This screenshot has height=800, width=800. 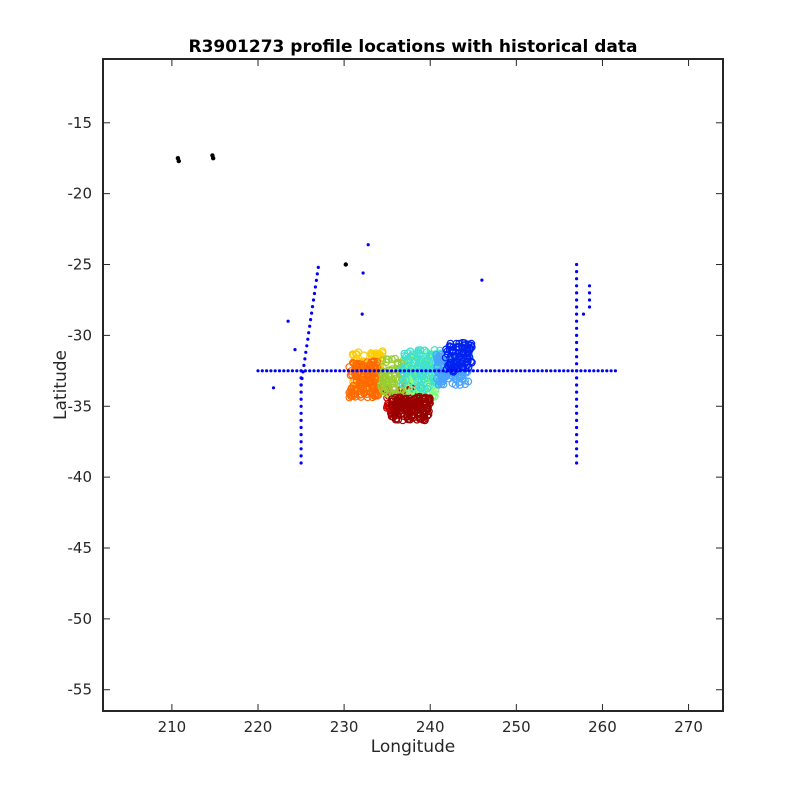 What do you see at coordinates (516, 727) in the screenshot?
I see `x-tick-label: 250` at bounding box center [516, 727].